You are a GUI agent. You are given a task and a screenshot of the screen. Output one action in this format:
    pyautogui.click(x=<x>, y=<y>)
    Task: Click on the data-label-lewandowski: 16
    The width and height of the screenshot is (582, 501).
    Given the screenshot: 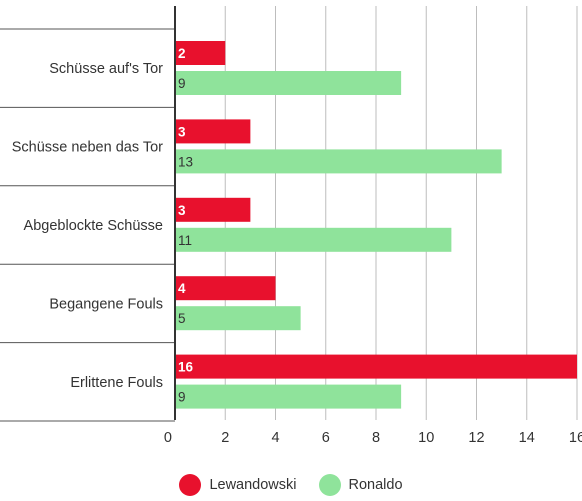 What is the action you would take?
    pyautogui.click(x=186, y=367)
    